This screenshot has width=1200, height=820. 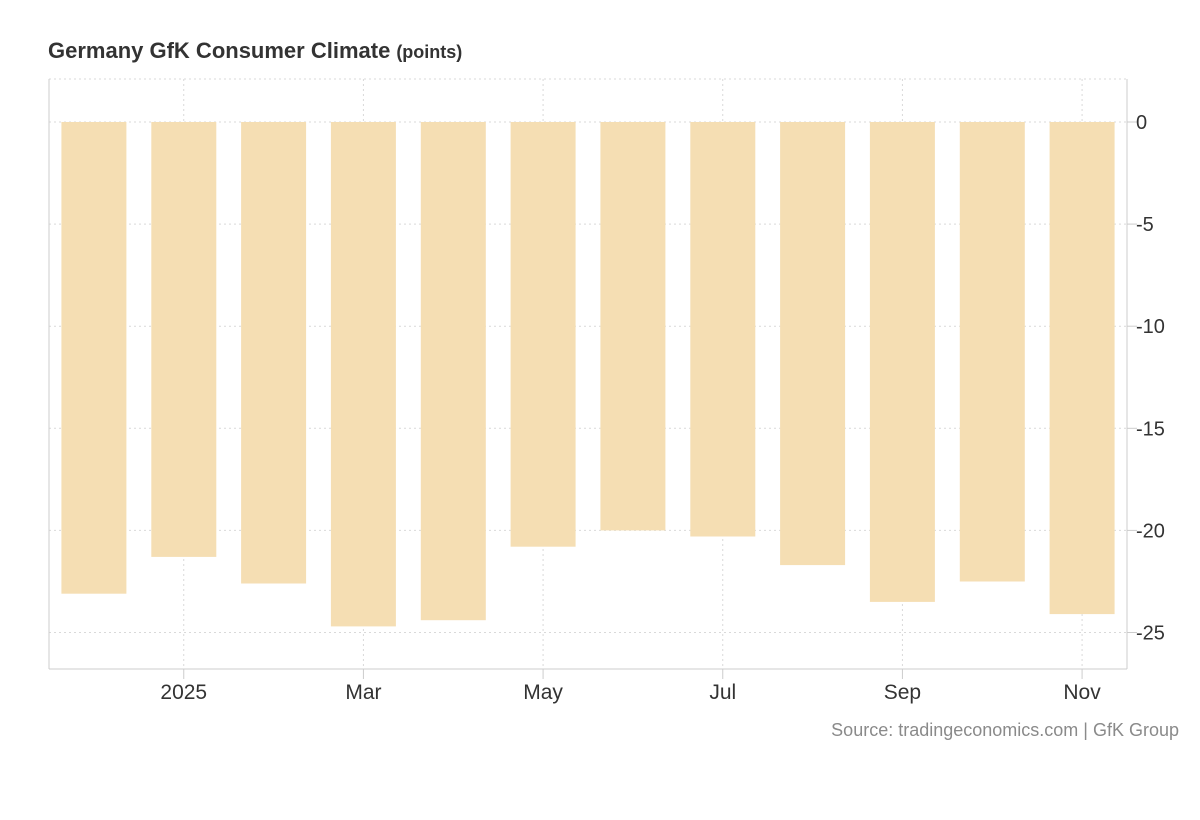 What do you see at coordinates (1150, 531) in the screenshot?
I see `y-tick-label: -20` at bounding box center [1150, 531].